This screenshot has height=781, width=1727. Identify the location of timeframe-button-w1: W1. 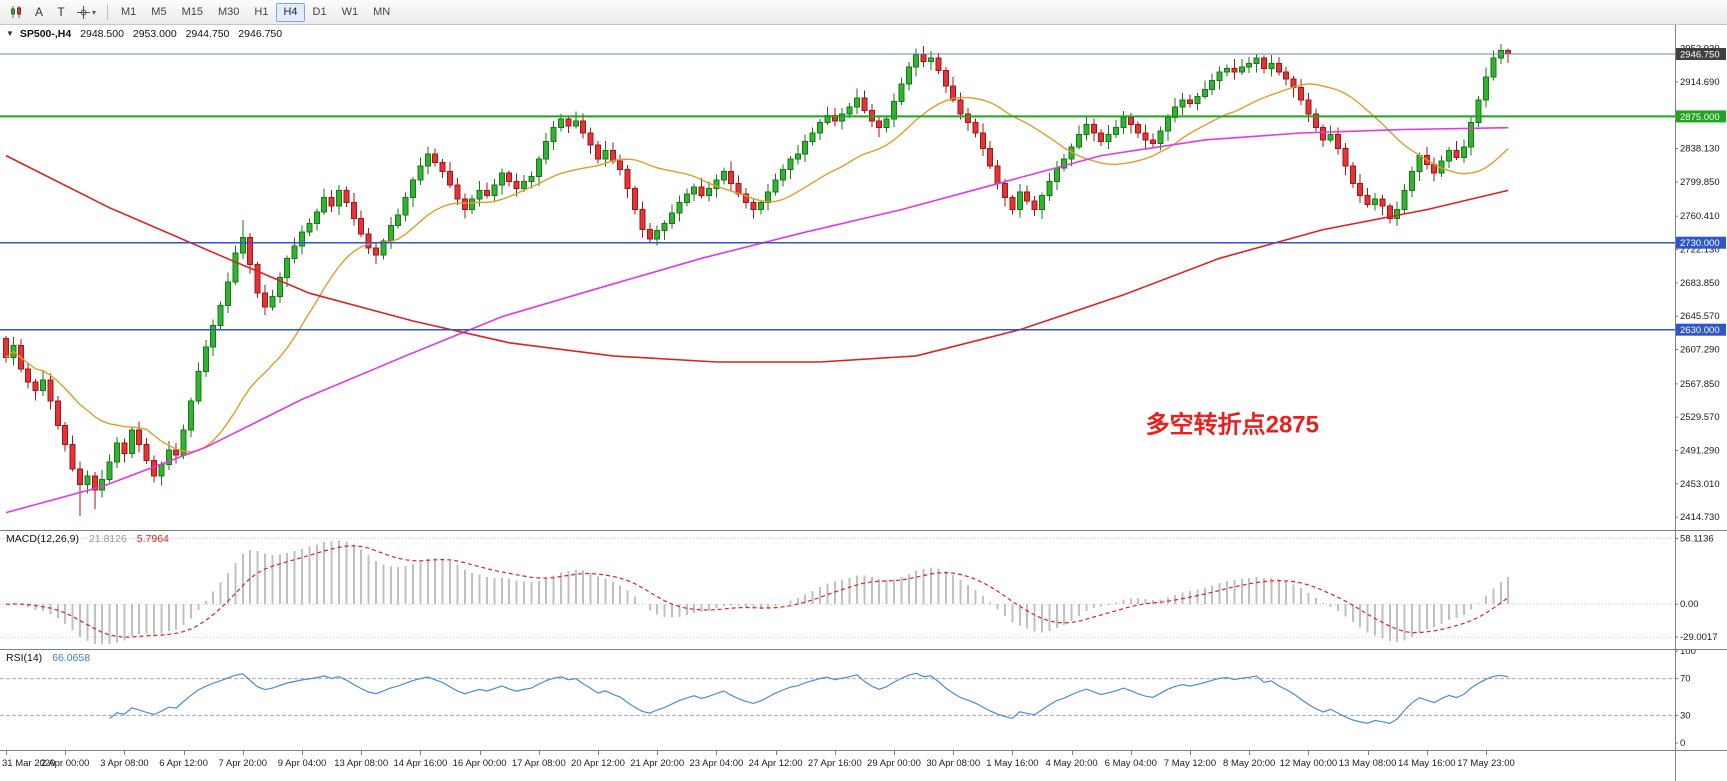
(350, 12).